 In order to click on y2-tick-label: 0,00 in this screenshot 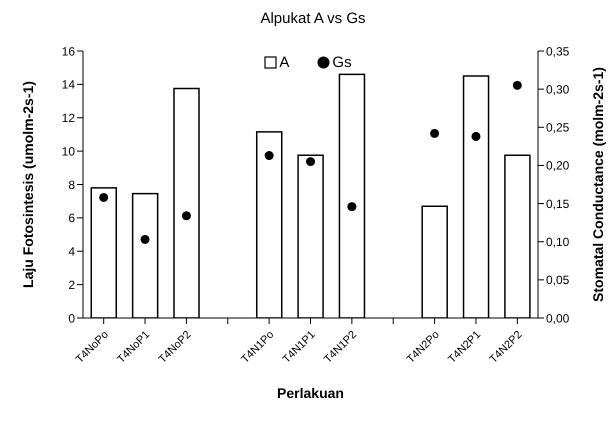, I will do `click(558, 318)`.